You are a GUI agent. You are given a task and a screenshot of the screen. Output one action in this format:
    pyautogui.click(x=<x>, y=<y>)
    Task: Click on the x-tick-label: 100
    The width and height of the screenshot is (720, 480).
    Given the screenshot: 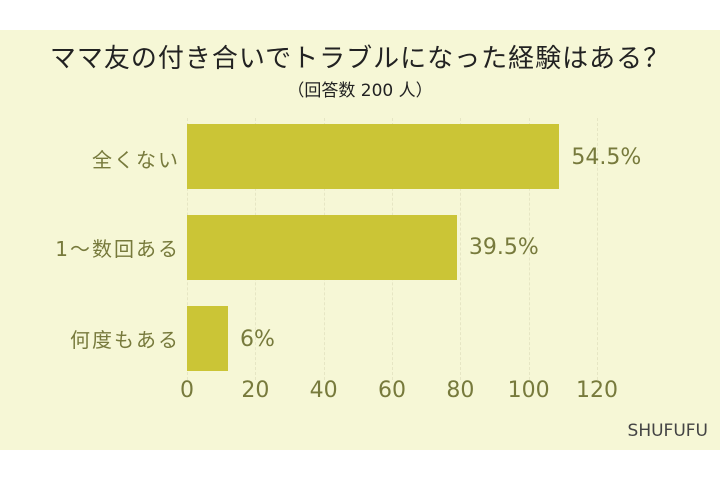 What is the action you would take?
    pyautogui.click(x=528, y=390)
    